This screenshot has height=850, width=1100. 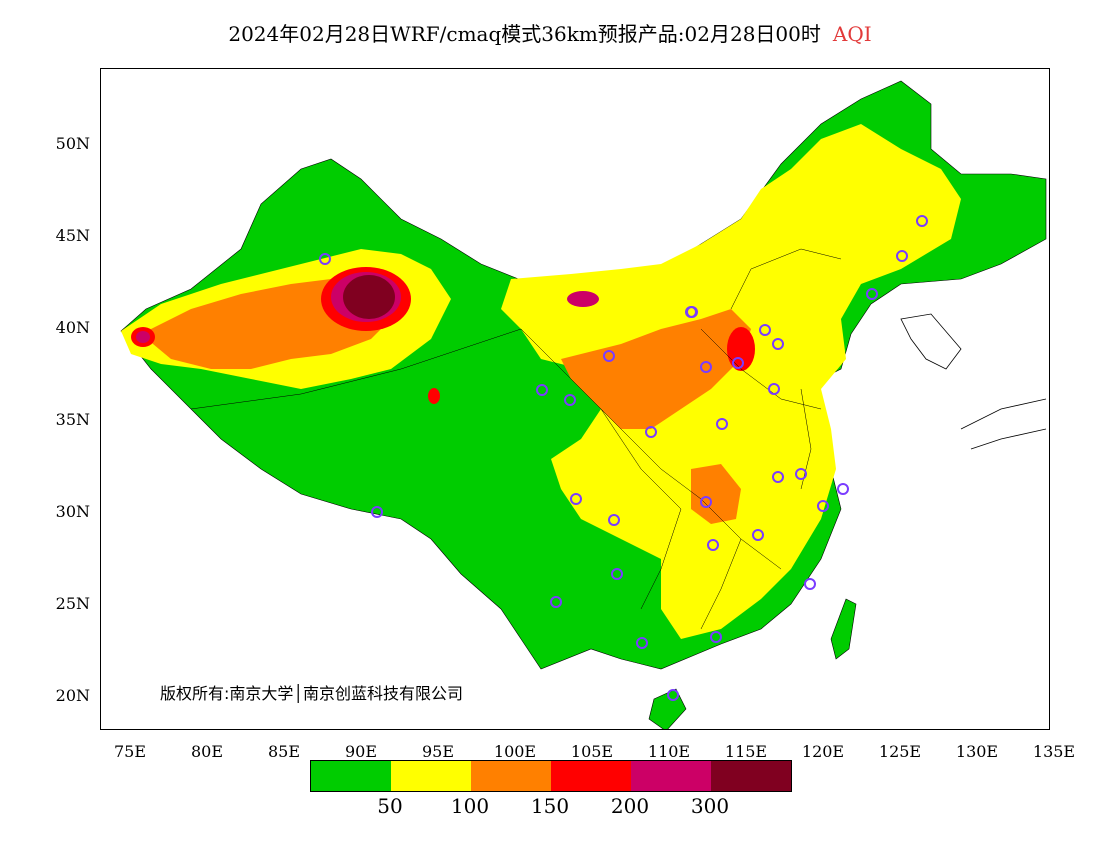 What do you see at coordinates (583, 299) in the screenshot?
I see `hotspot-red-inner-mongolia` at bounding box center [583, 299].